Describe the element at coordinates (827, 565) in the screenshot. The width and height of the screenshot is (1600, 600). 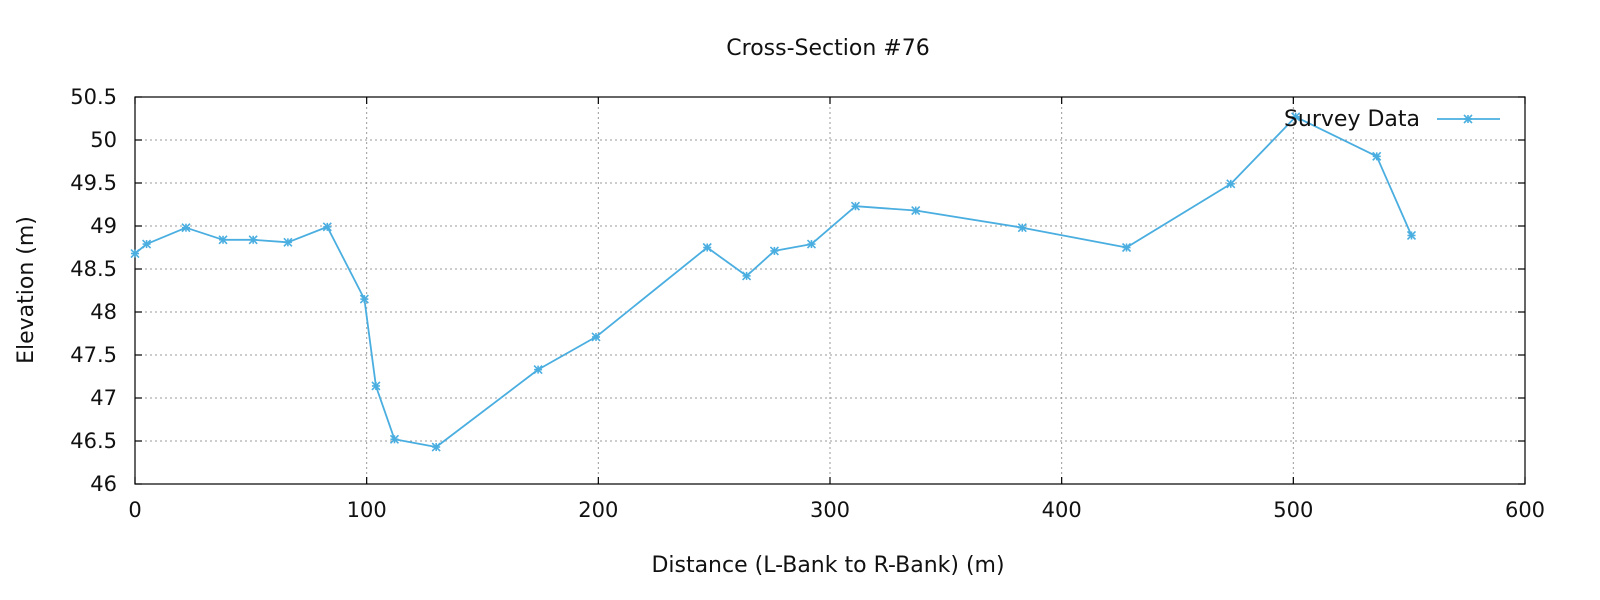
I see `x-axis-label: Distance (L-Bank to R-Bank) (m)` at that location.